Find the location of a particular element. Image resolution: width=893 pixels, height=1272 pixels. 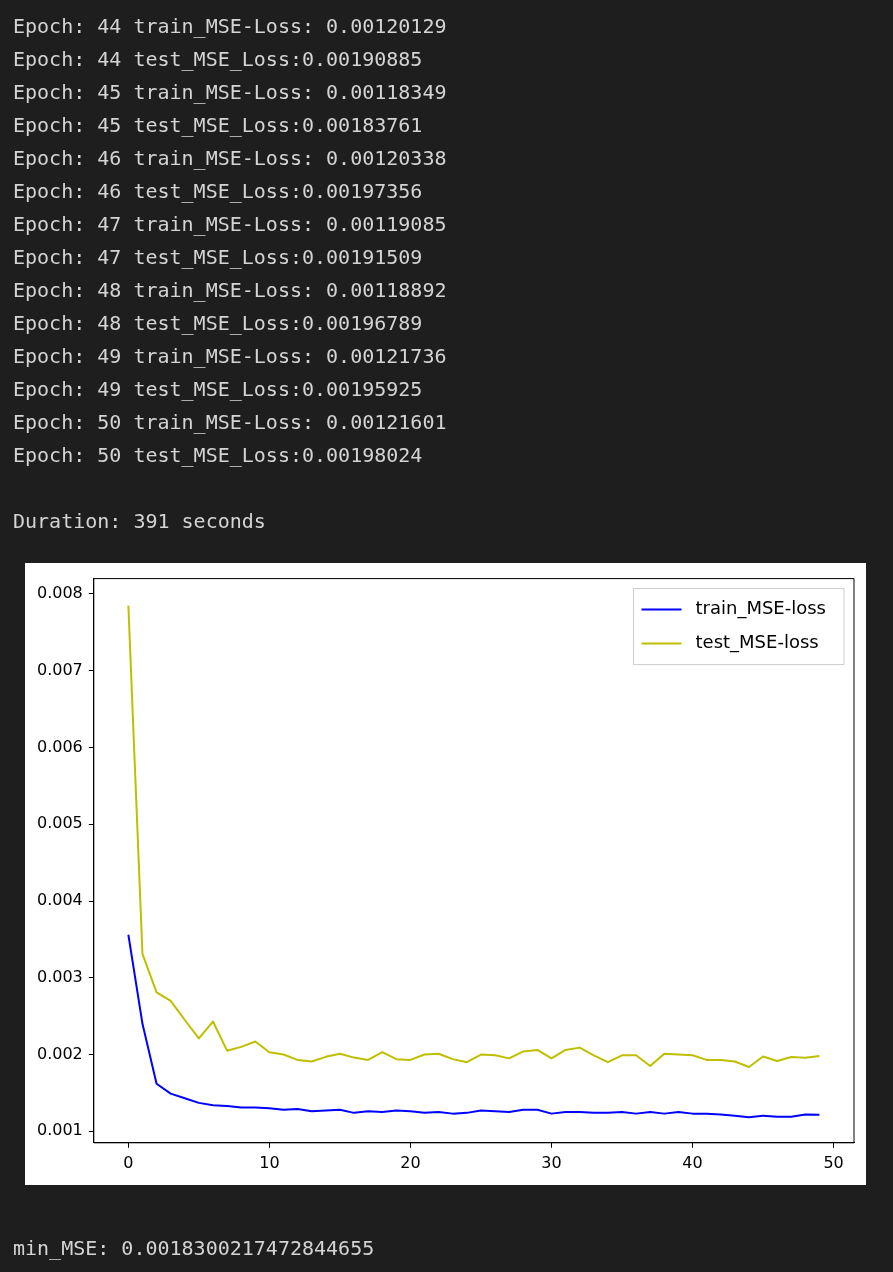

text: Epoch: 44 test_MSE_Loss:0.00190885 is located at coordinates (218, 59).